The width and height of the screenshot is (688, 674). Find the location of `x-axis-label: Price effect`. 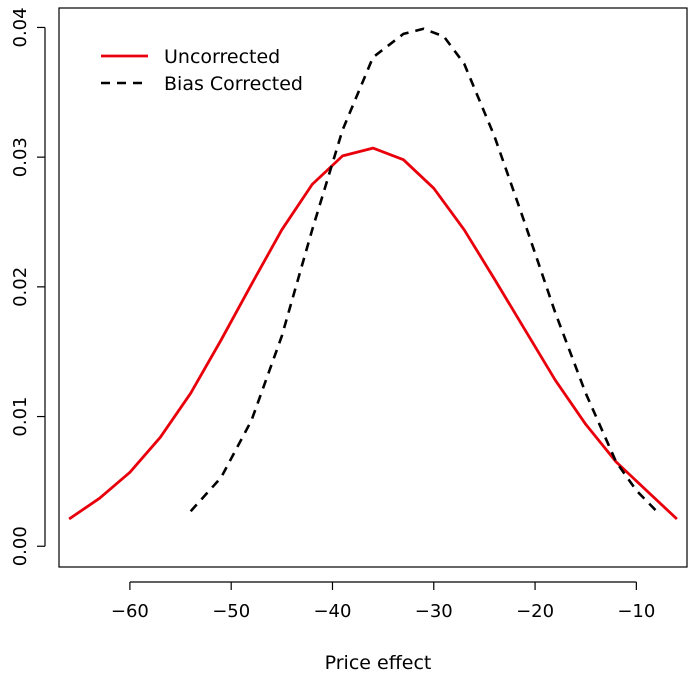

x-axis-label: Price effect is located at coordinates (378, 663).